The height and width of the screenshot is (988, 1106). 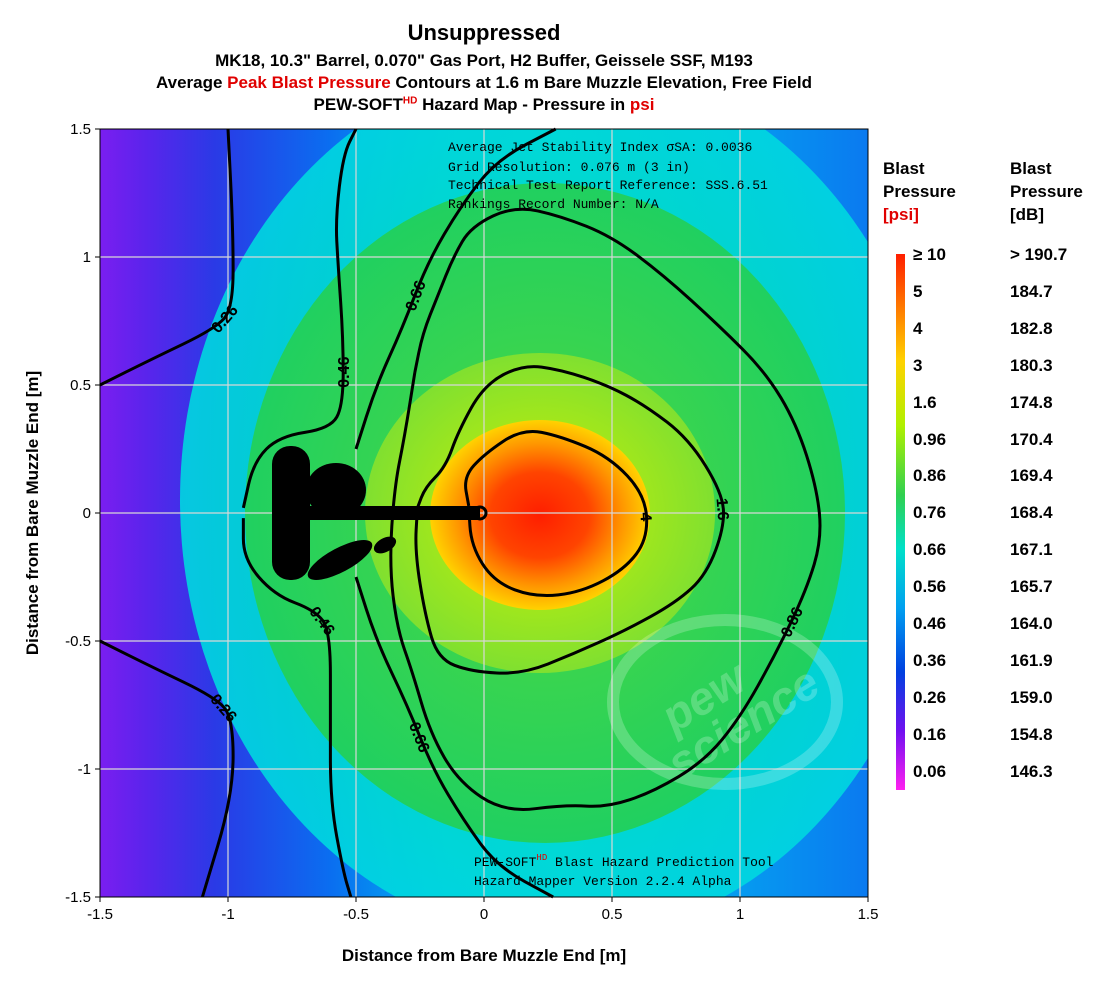 I want to click on x-tick-label: 0.5, so click(x=612, y=914).